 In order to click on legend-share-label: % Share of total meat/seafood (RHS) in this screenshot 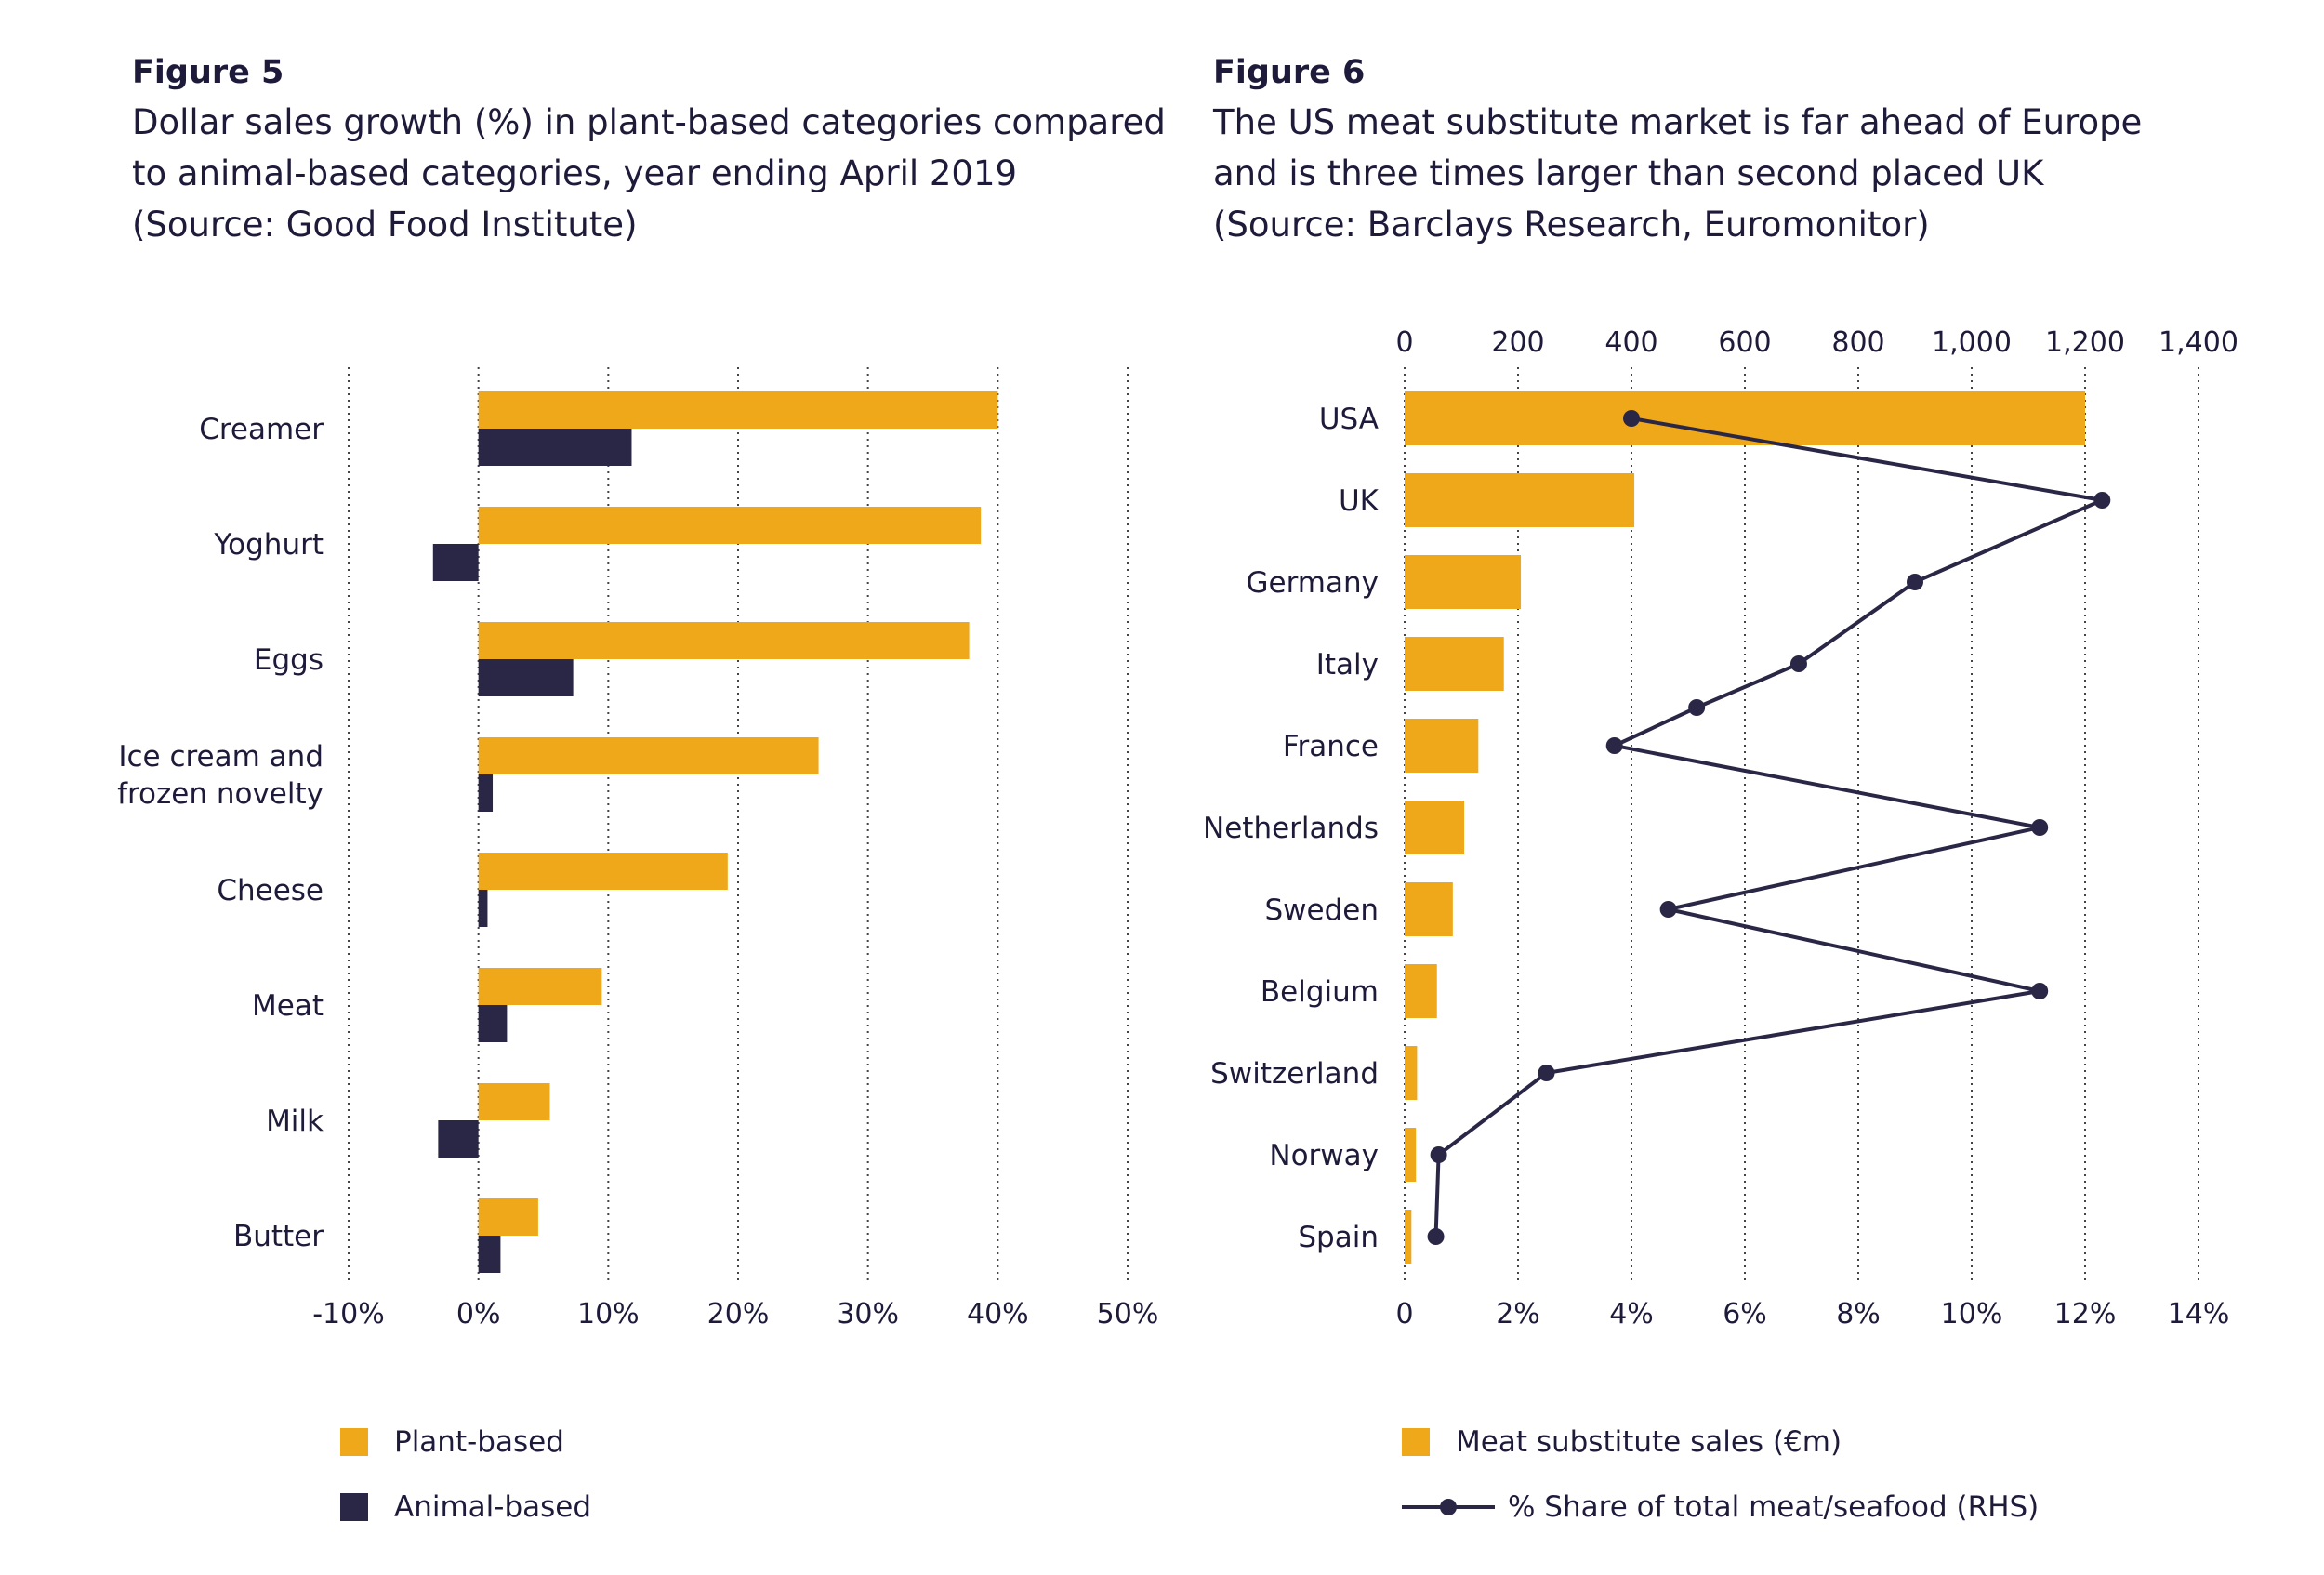, I will do `click(1774, 1507)`.